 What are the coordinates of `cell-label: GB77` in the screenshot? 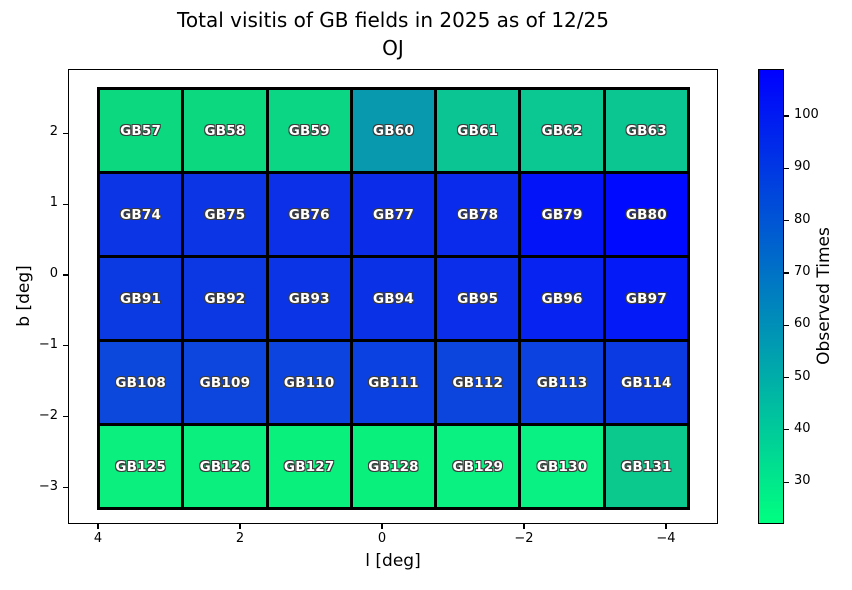 It's located at (393, 214).